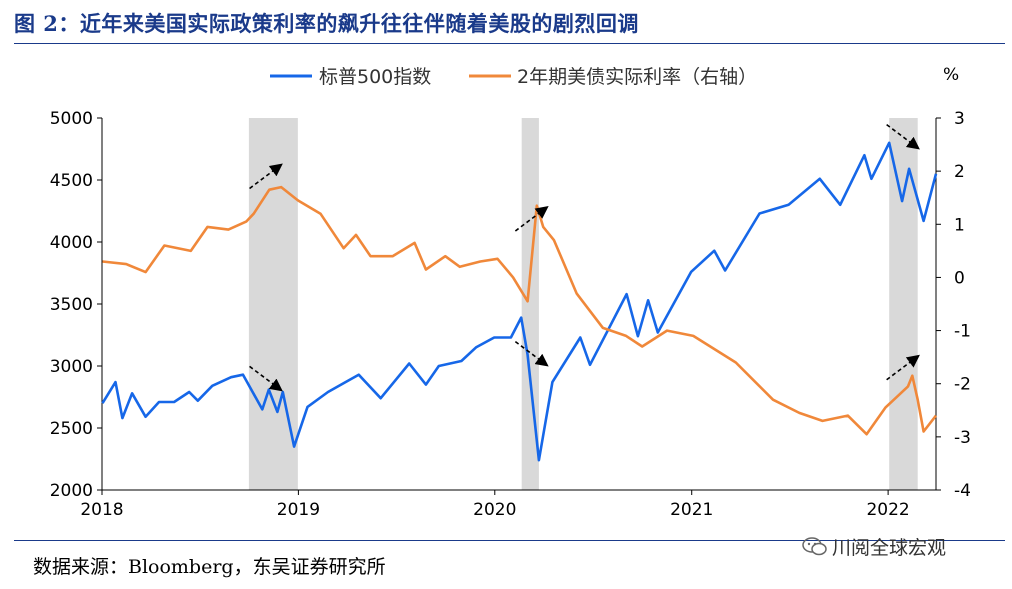 This screenshot has width=1012, height=589. What do you see at coordinates (889, 548) in the screenshot?
I see `watermark-text: 川阅全球宏观` at bounding box center [889, 548].